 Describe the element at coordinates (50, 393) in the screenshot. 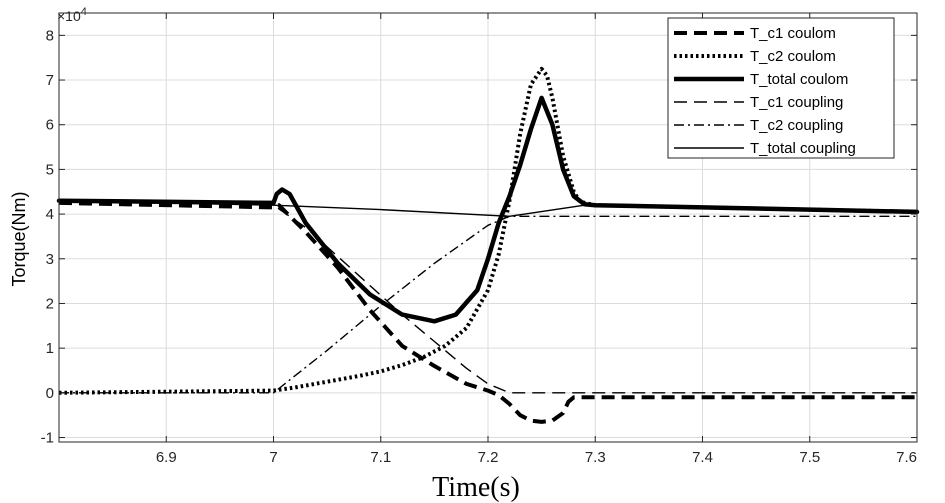

I see `y-tick-label: 0` at that location.